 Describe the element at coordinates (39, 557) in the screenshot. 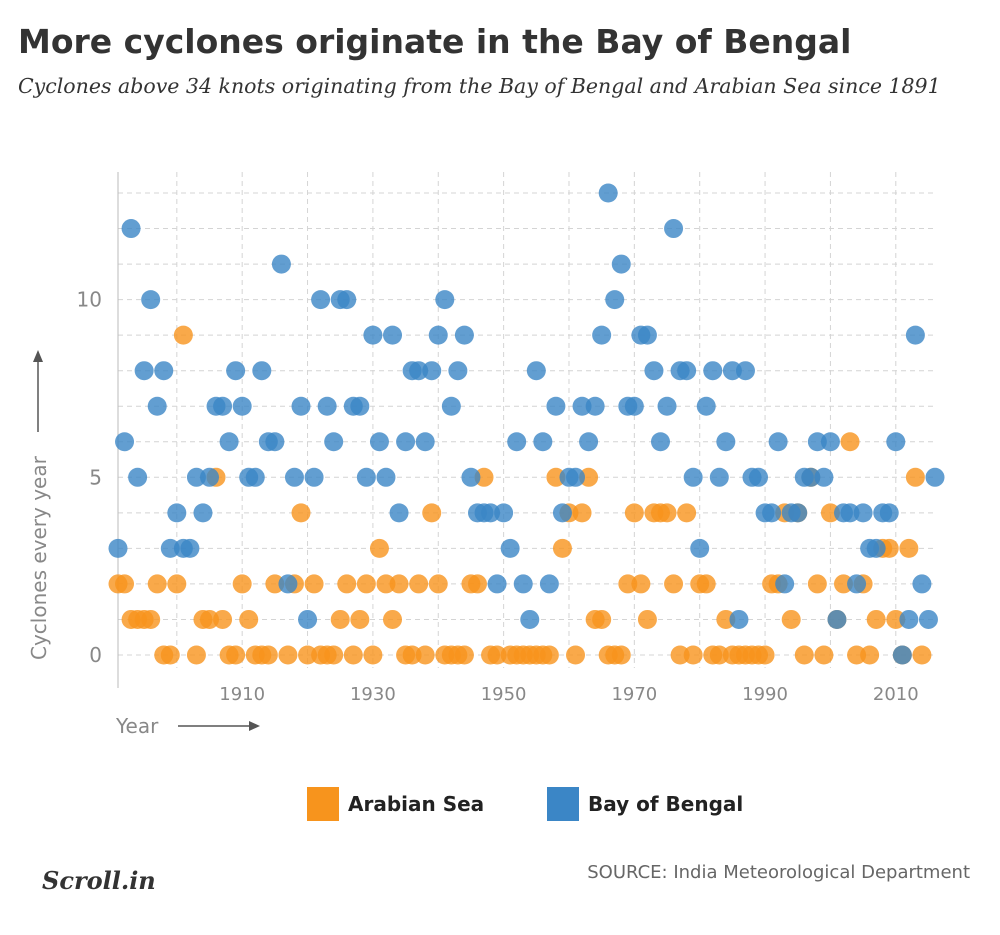

I see `y-axis-title: Cyclones every year` at that location.